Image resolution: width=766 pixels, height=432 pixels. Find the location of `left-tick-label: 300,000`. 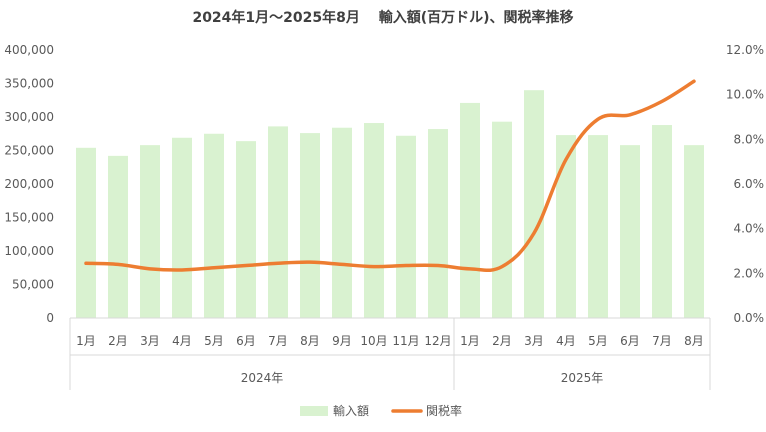

left-tick-label: 300,000 is located at coordinates (29, 117).